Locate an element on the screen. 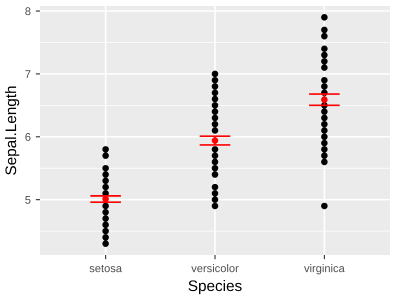 The width and height of the screenshot is (400, 300). x-tick-label: versicolor is located at coordinates (215, 268).